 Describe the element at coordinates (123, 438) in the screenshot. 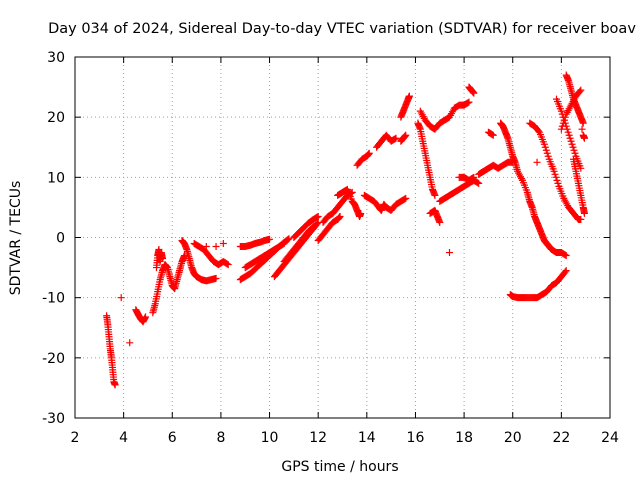

I see `x-tick-label: 4` at that location.